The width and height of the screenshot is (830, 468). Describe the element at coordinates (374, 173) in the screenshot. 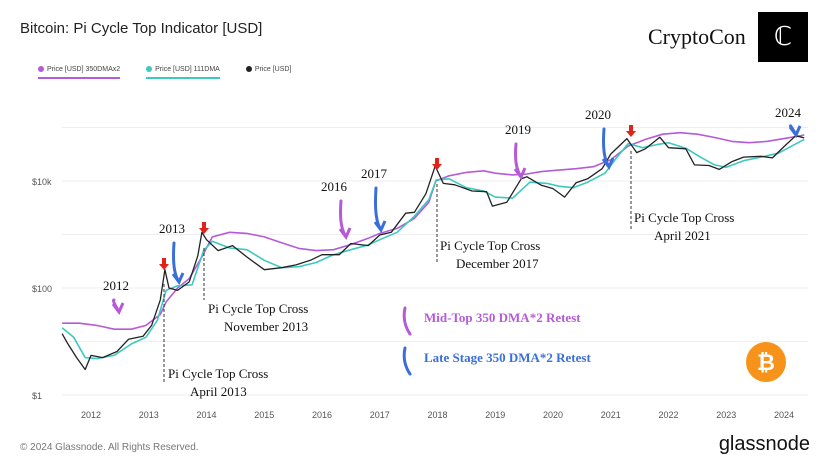

I see `annotation-year: 2017` at that location.